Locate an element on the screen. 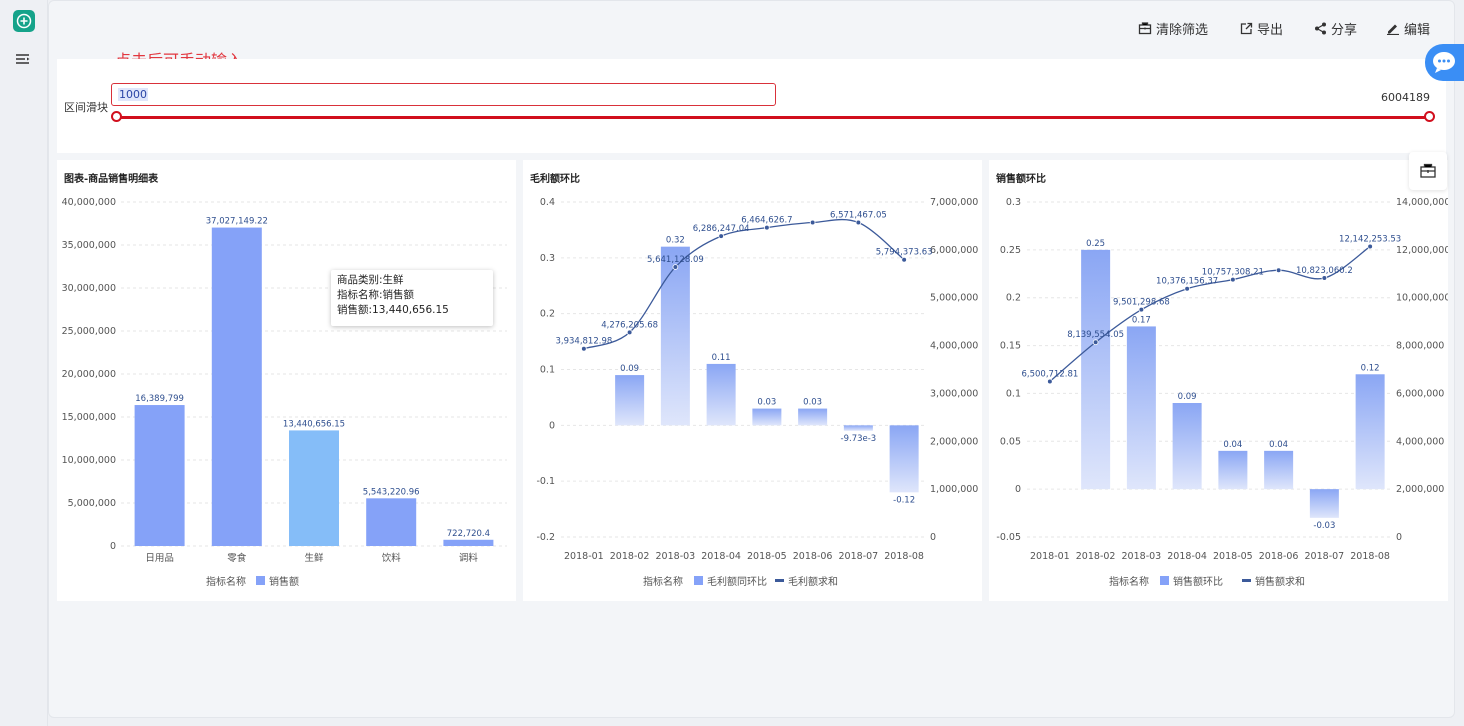 The width and height of the screenshot is (1464, 726). line-data-label: 12,142,253.53 is located at coordinates (1370, 239).